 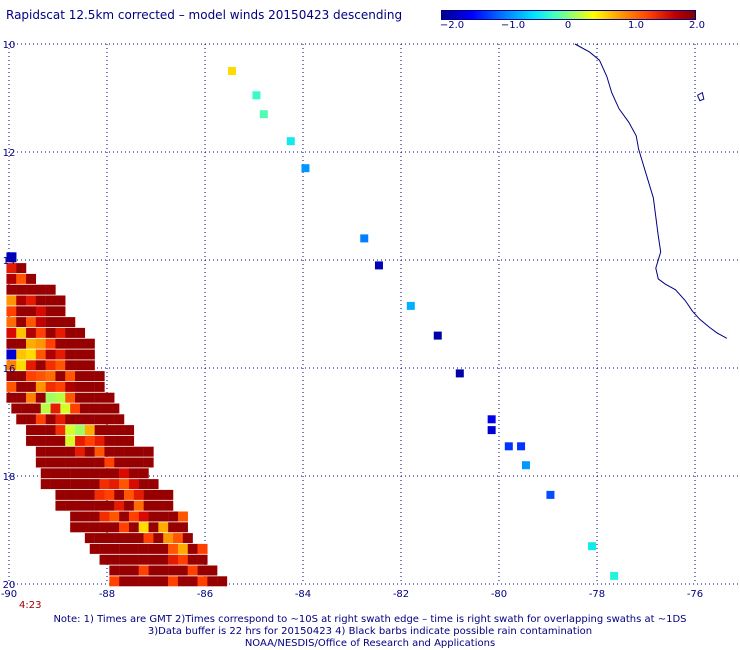 What do you see at coordinates (205, 594) in the screenshot?
I see `x-tick-label: -86` at bounding box center [205, 594].